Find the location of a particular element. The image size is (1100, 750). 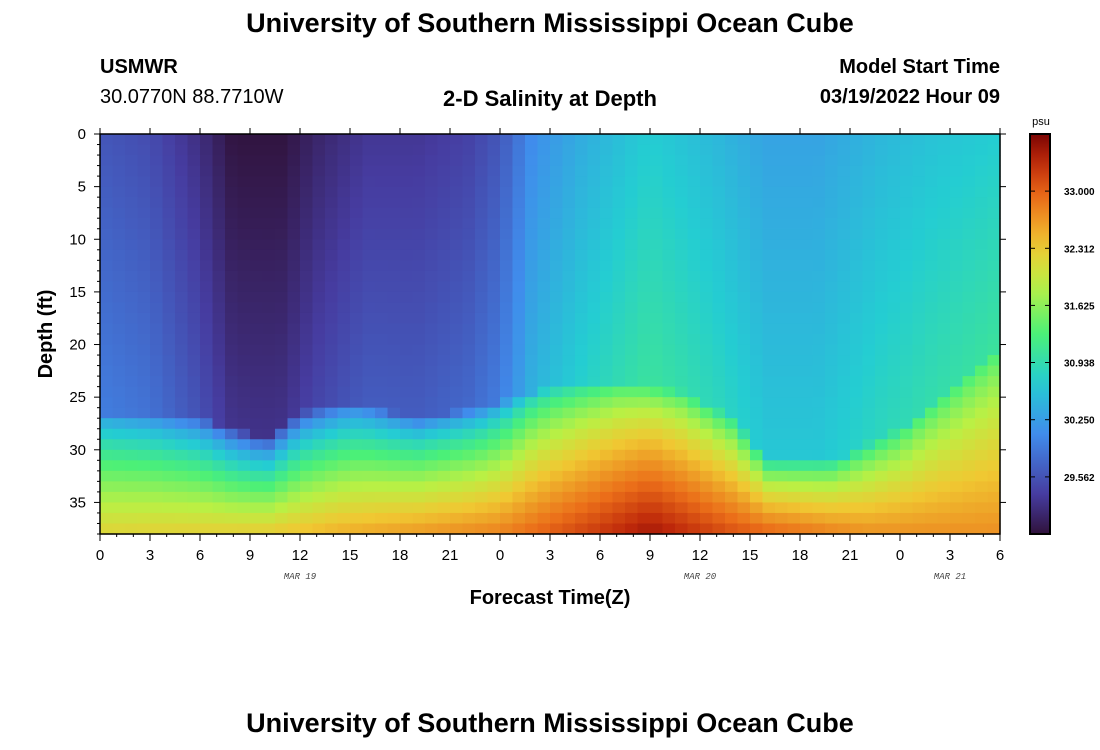

station-id: USMWR is located at coordinates (139, 67).